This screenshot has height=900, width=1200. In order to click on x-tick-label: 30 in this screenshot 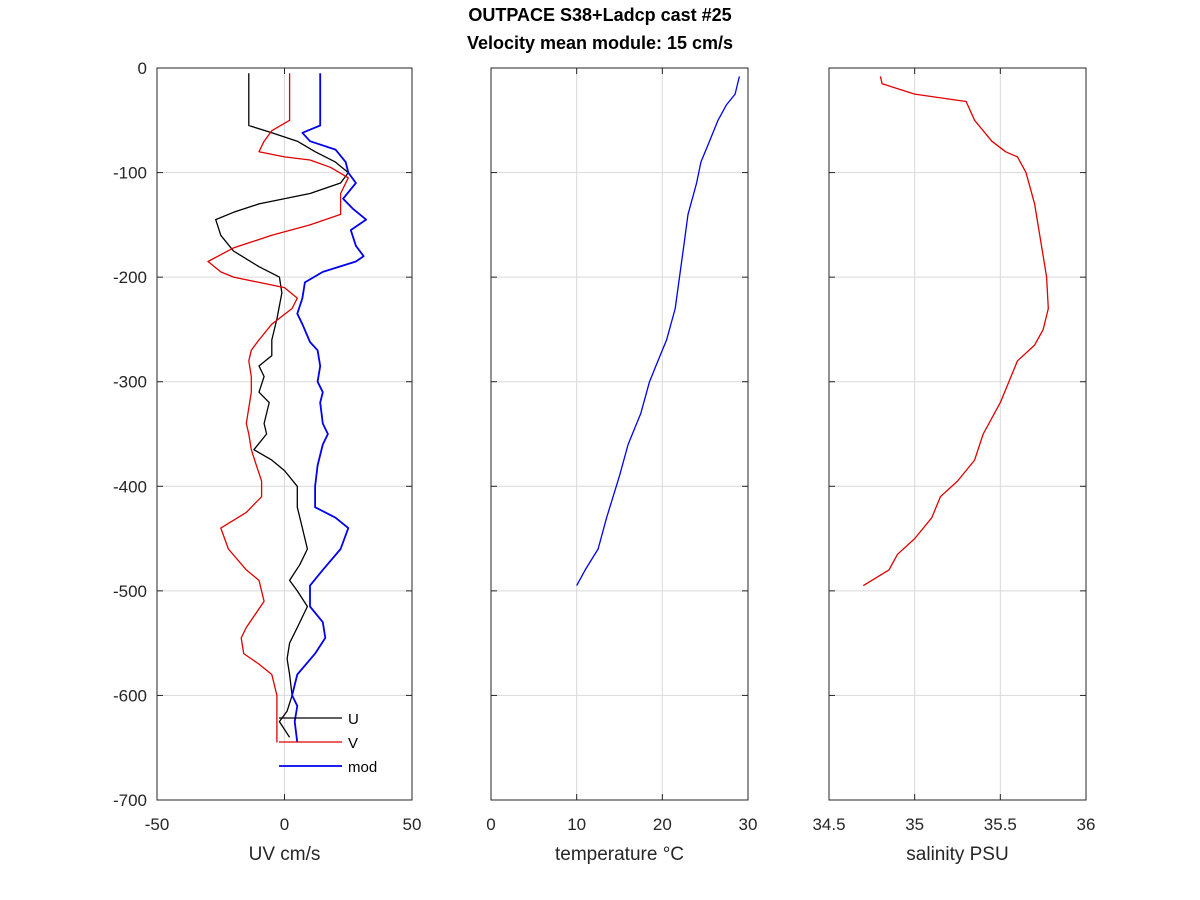, I will do `click(748, 824)`.